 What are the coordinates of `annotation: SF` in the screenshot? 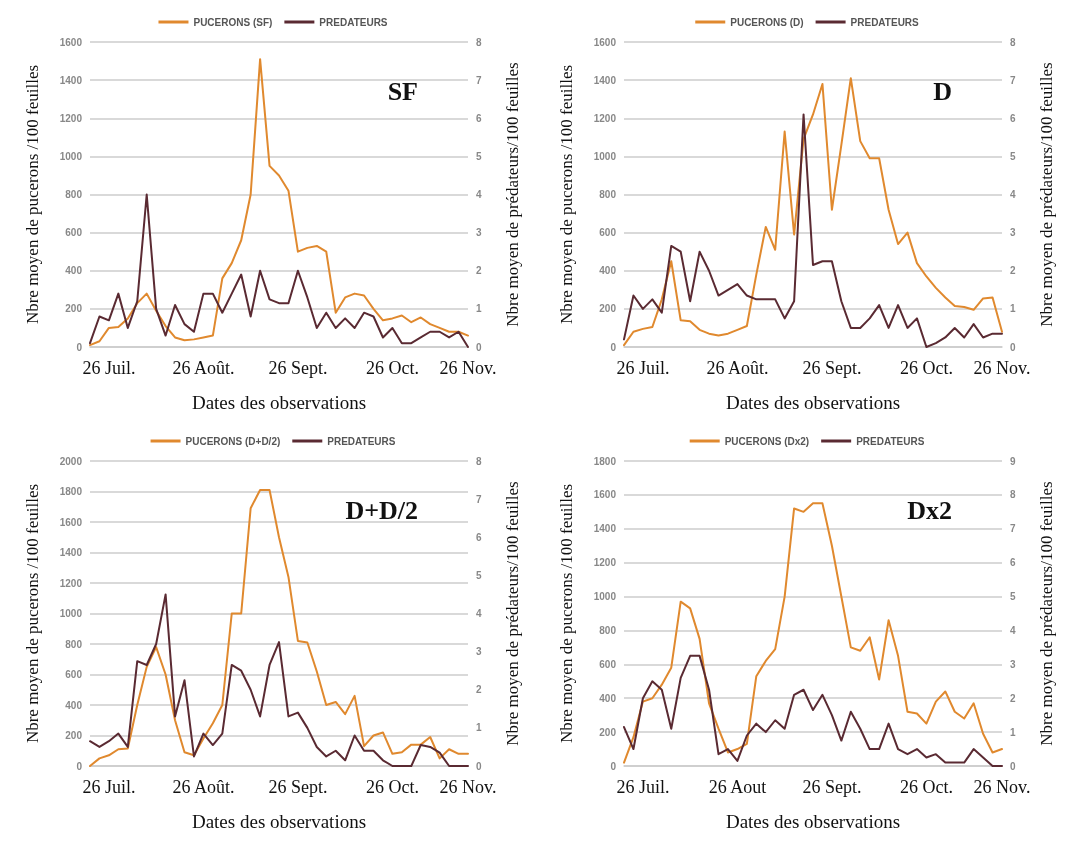 It's located at (402, 91).